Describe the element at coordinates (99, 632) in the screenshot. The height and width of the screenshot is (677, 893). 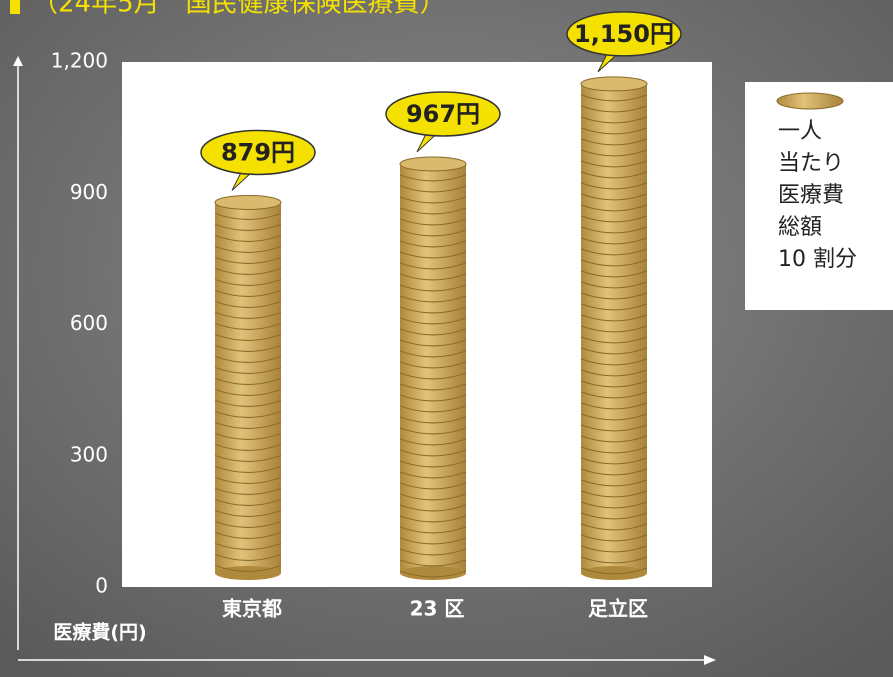
I see `y-axis-label: 医療費(円)` at that location.